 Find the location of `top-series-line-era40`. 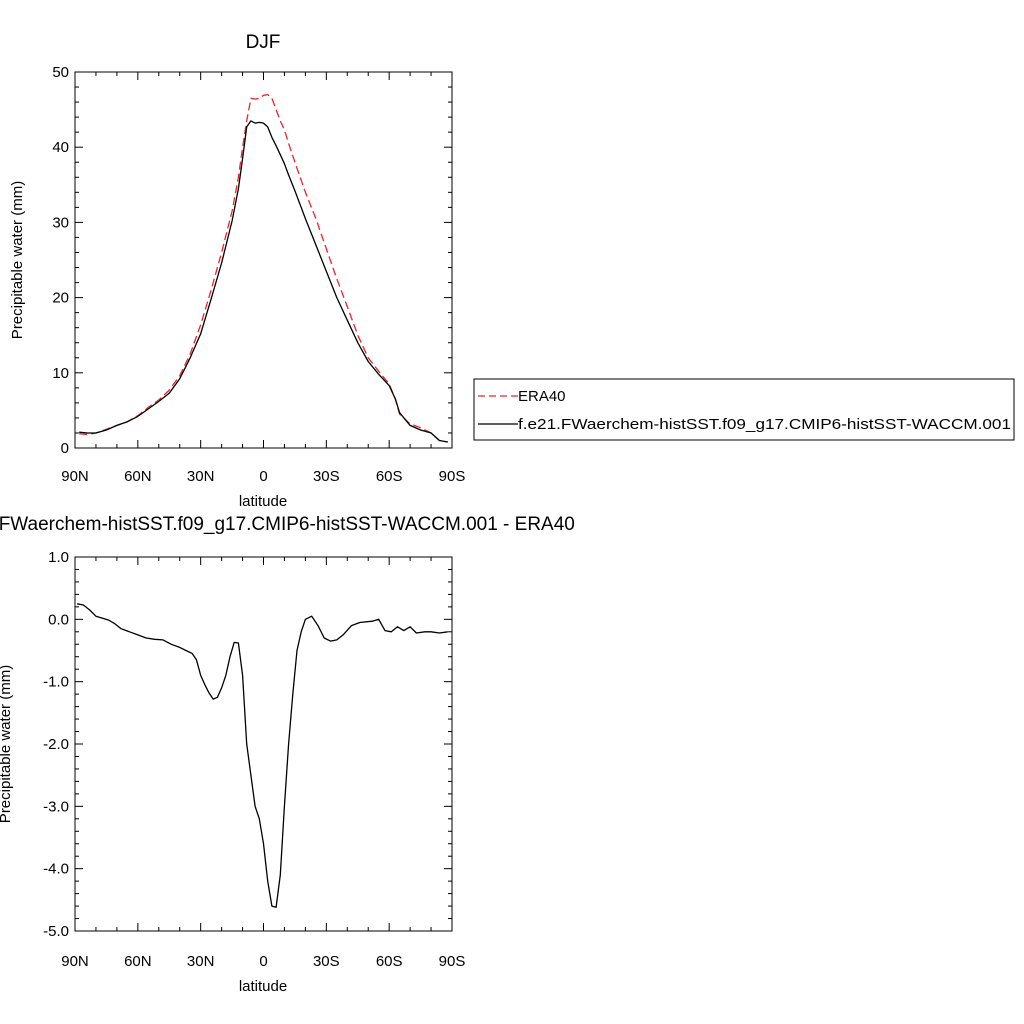

top-series-line-era40 is located at coordinates (263, 268).